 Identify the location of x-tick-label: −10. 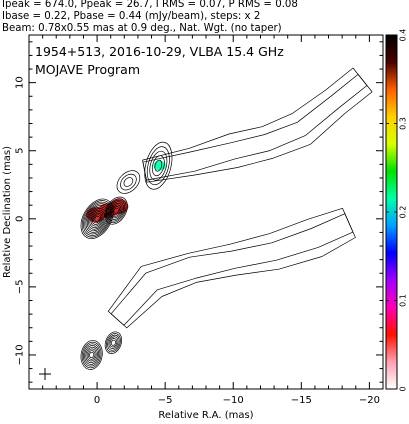
(233, 400).